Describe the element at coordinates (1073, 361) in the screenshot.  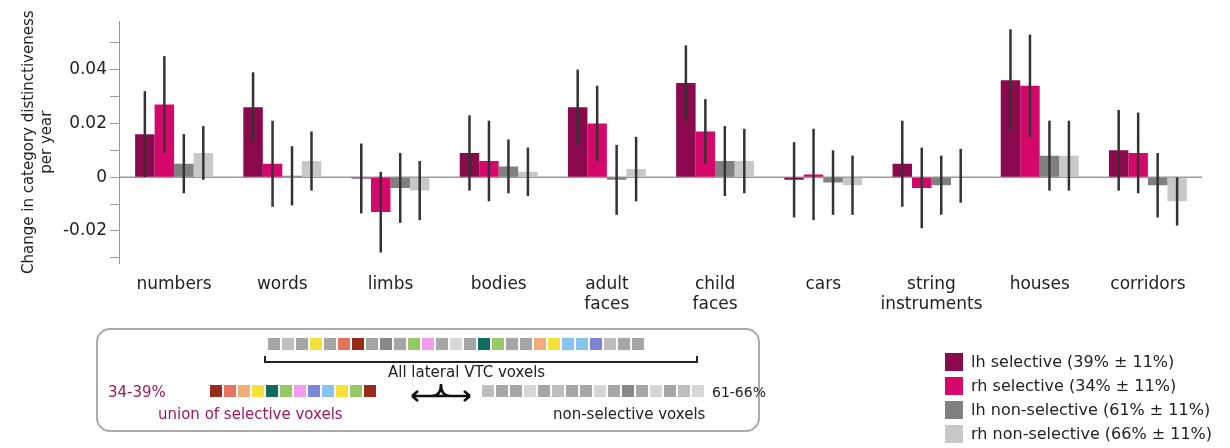
I see `legend-label: lh selective (39% ± 11%)` at that location.